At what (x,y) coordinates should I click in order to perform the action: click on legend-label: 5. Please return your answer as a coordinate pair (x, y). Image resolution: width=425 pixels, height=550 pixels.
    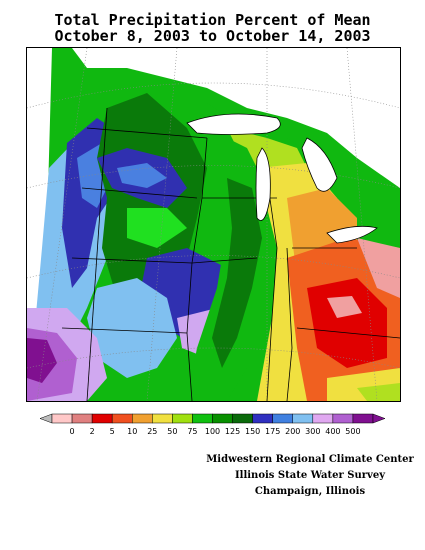
    Looking at the image, I should click on (112, 431).